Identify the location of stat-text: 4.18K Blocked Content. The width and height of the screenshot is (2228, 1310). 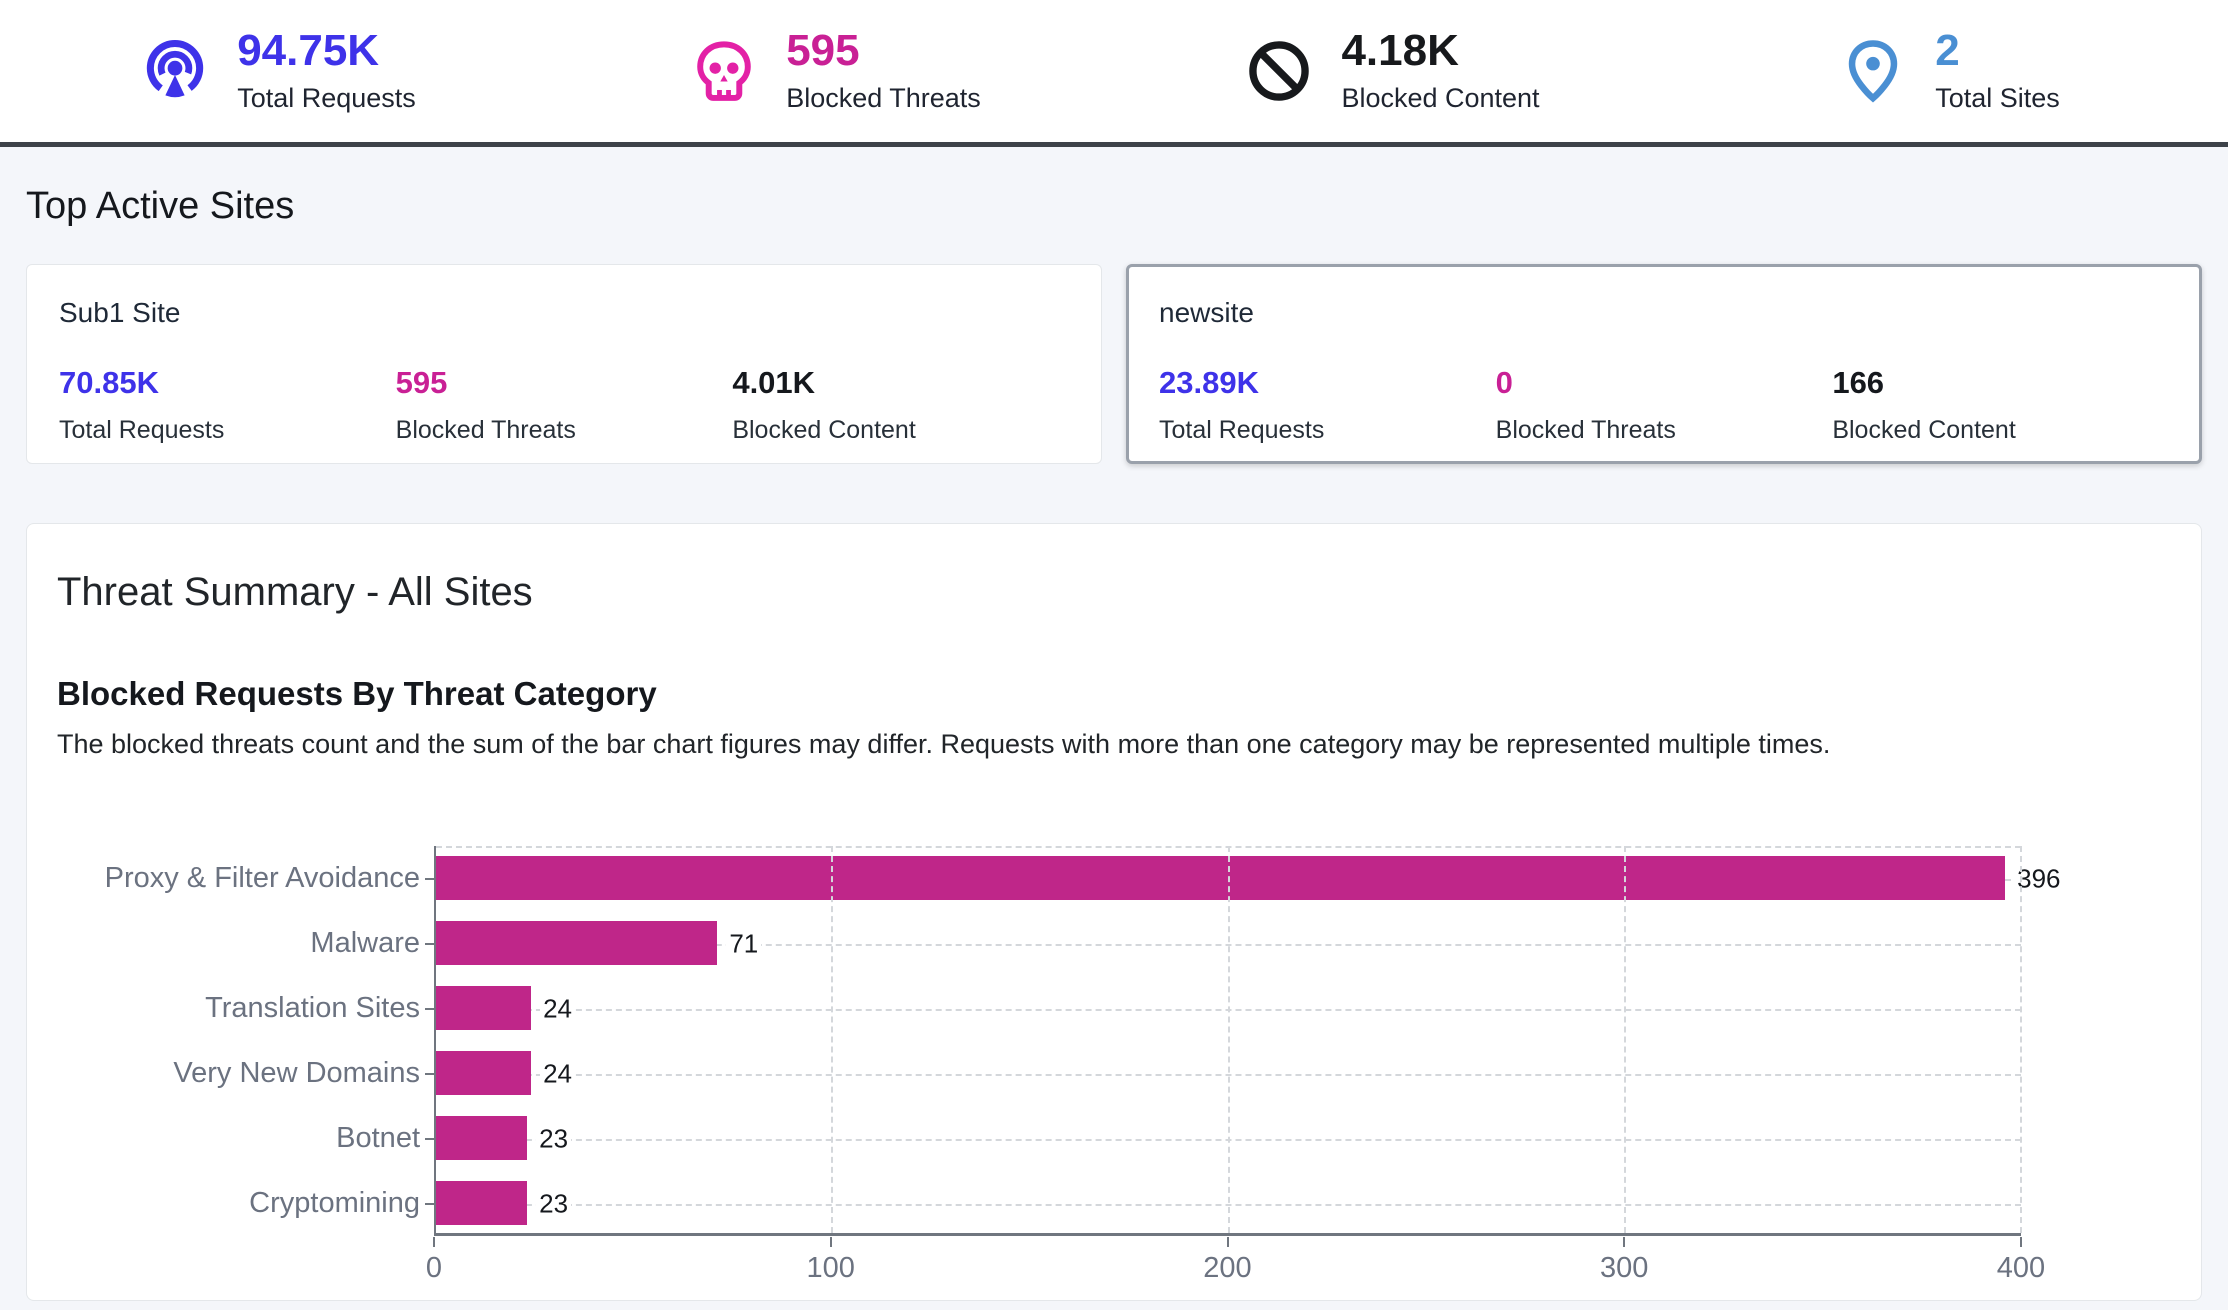
(1440, 70).